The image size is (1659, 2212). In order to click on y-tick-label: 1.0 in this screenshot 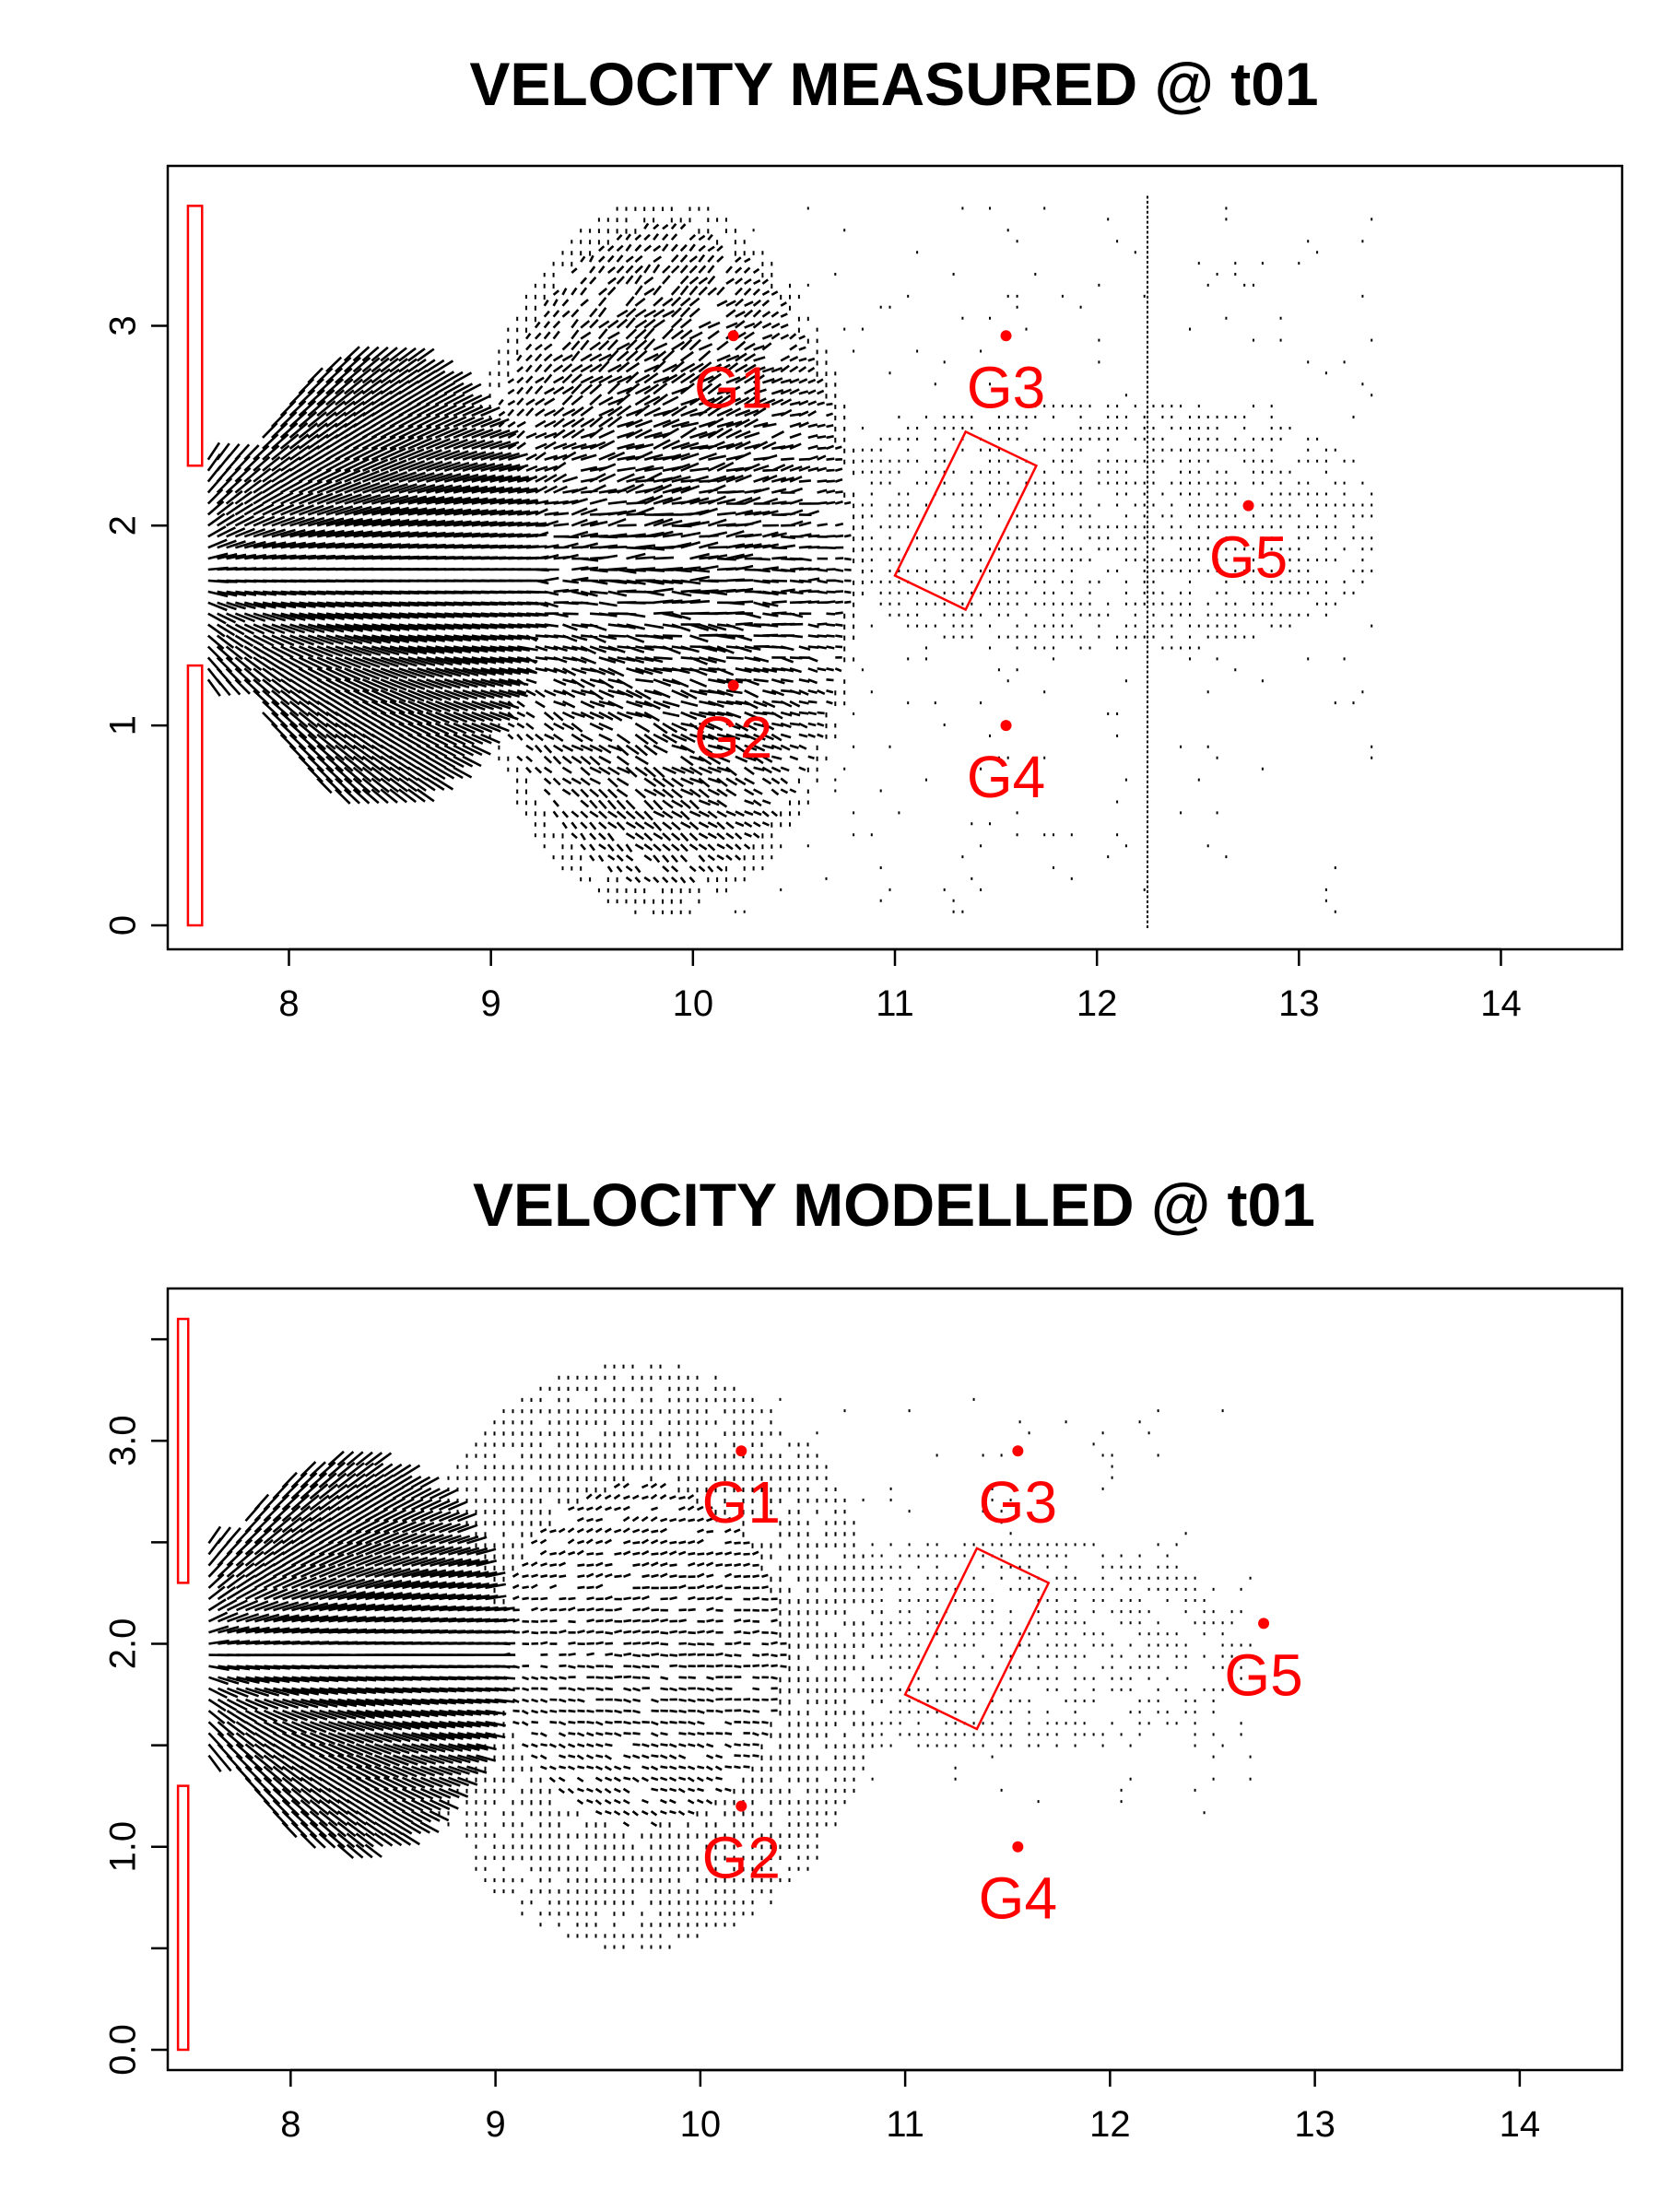, I will do `click(123, 1847)`.